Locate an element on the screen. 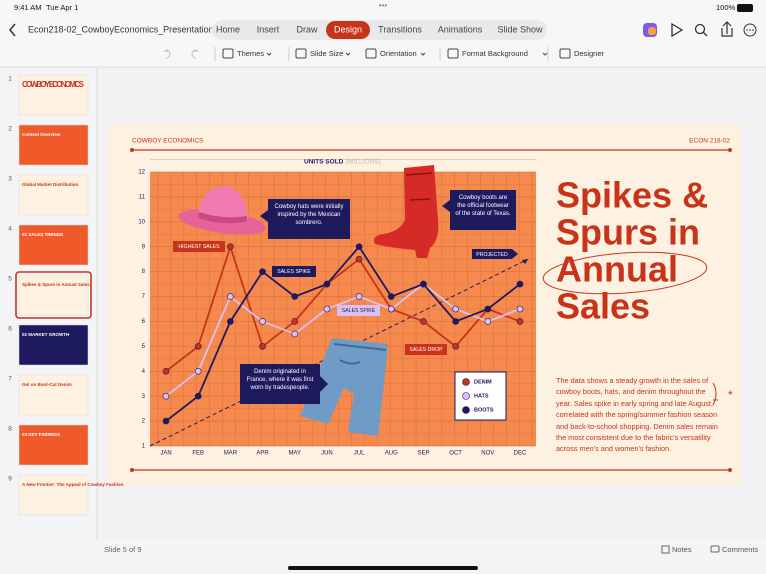 The height and width of the screenshot is (574, 766). ribbon-button: Designer is located at coordinates (589, 53).